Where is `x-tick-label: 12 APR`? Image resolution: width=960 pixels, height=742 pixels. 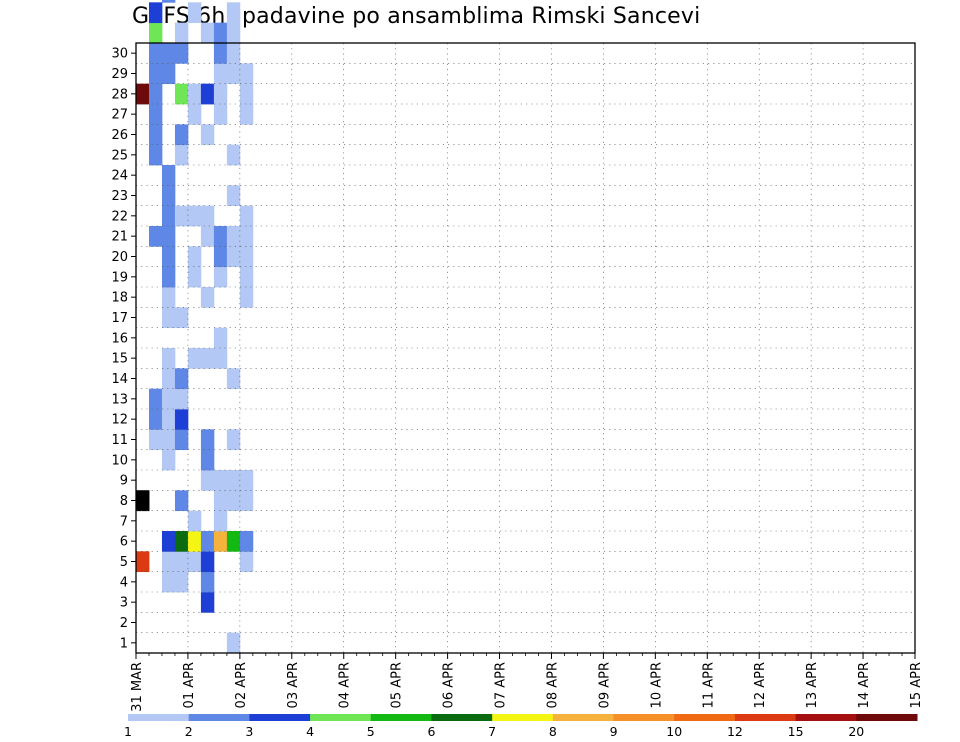
x-tick-label: 12 APR is located at coordinates (760, 685).